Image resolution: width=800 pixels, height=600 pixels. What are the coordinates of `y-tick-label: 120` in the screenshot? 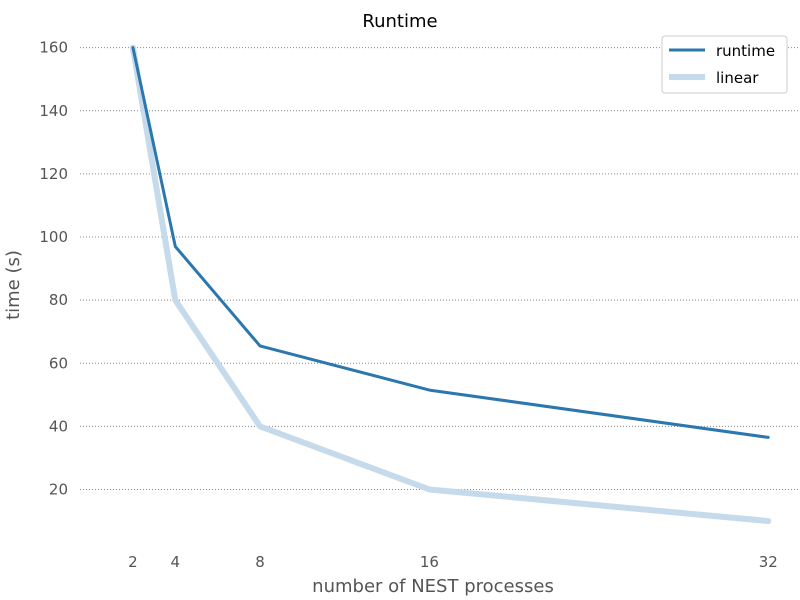 It's located at (53, 174).